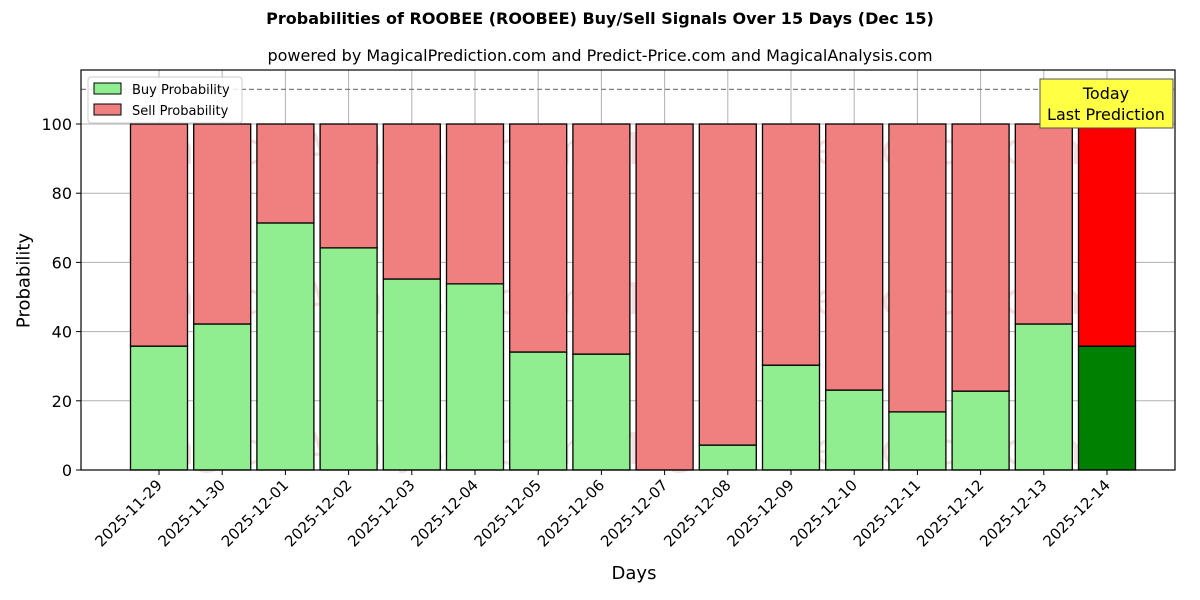 The image size is (1200, 600). What do you see at coordinates (62, 332) in the screenshot?
I see `svg-text: 40` at bounding box center [62, 332].